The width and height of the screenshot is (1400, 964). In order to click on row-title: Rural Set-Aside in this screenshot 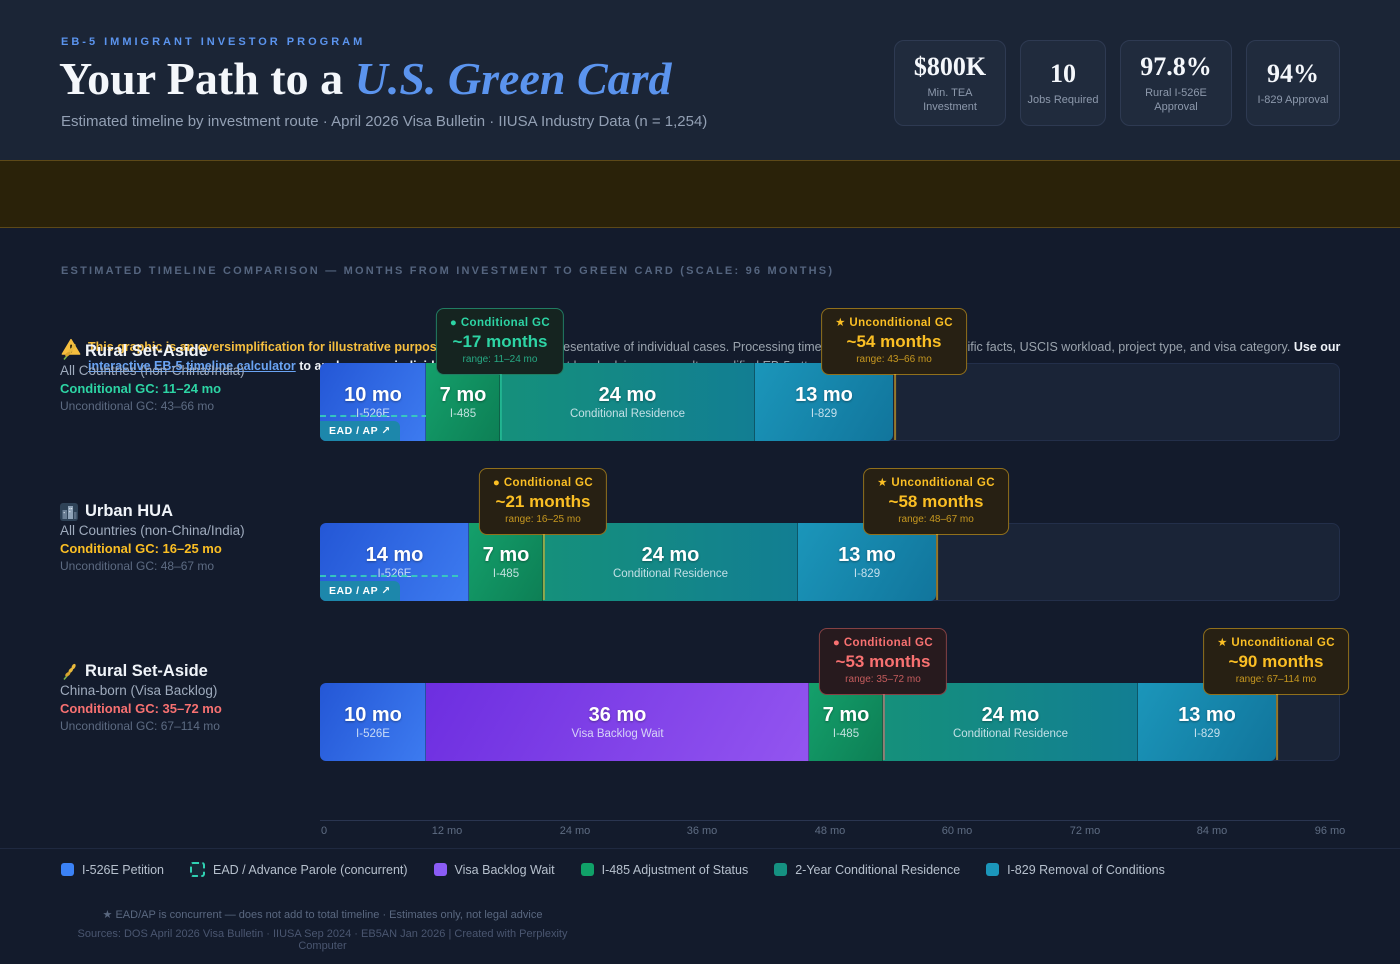, I will do `click(187, 351)`.